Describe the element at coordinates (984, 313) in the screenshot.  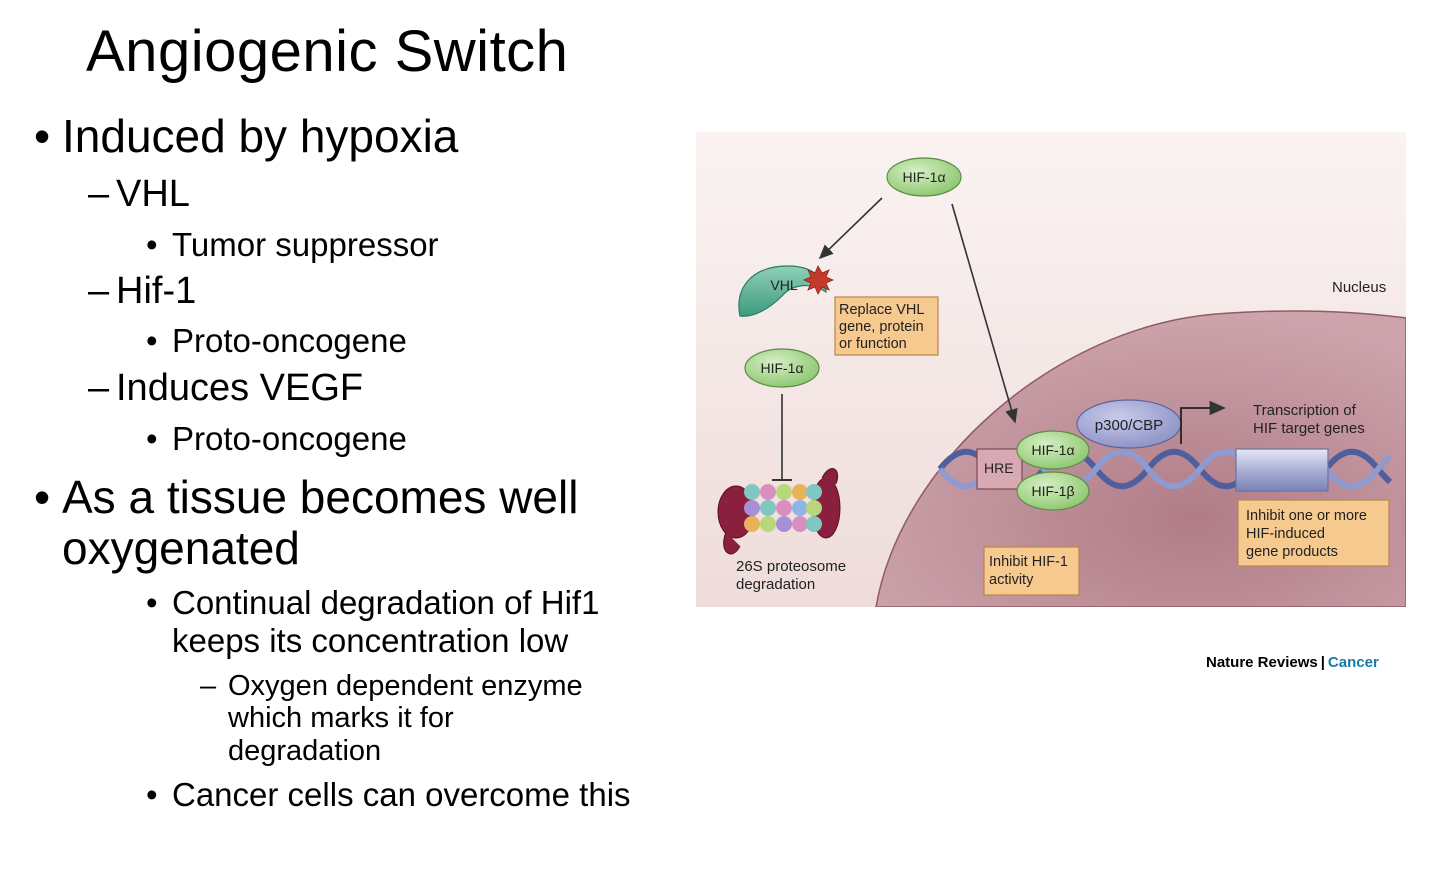
I see `arrow-to-nucleus` at that location.